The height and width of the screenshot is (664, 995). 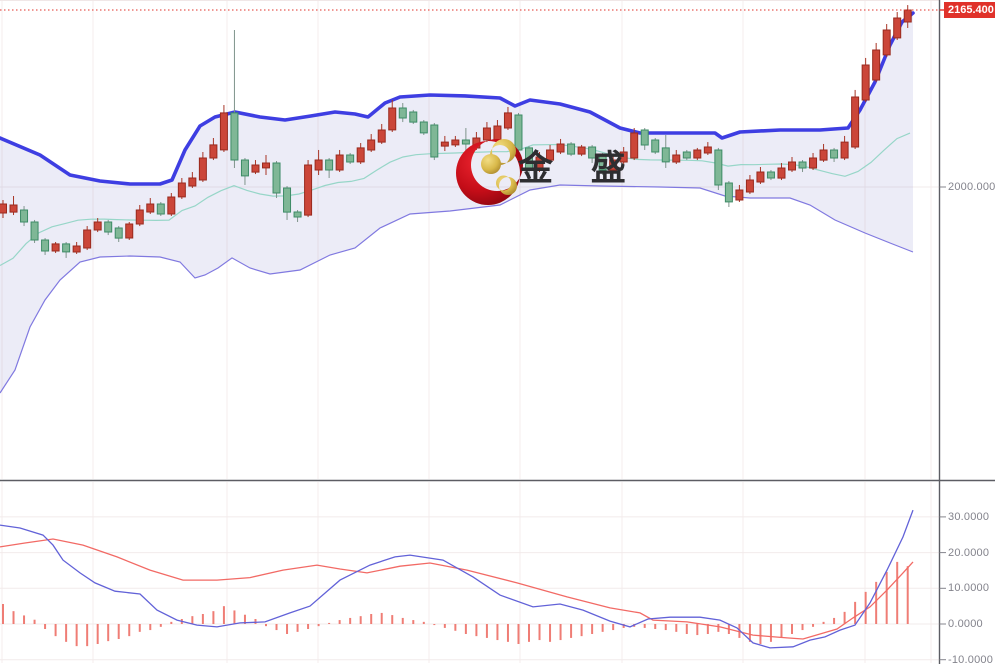 What do you see at coordinates (969, 517) in the screenshot?
I see `sub-axis-tick-label: 30.0000` at bounding box center [969, 517].